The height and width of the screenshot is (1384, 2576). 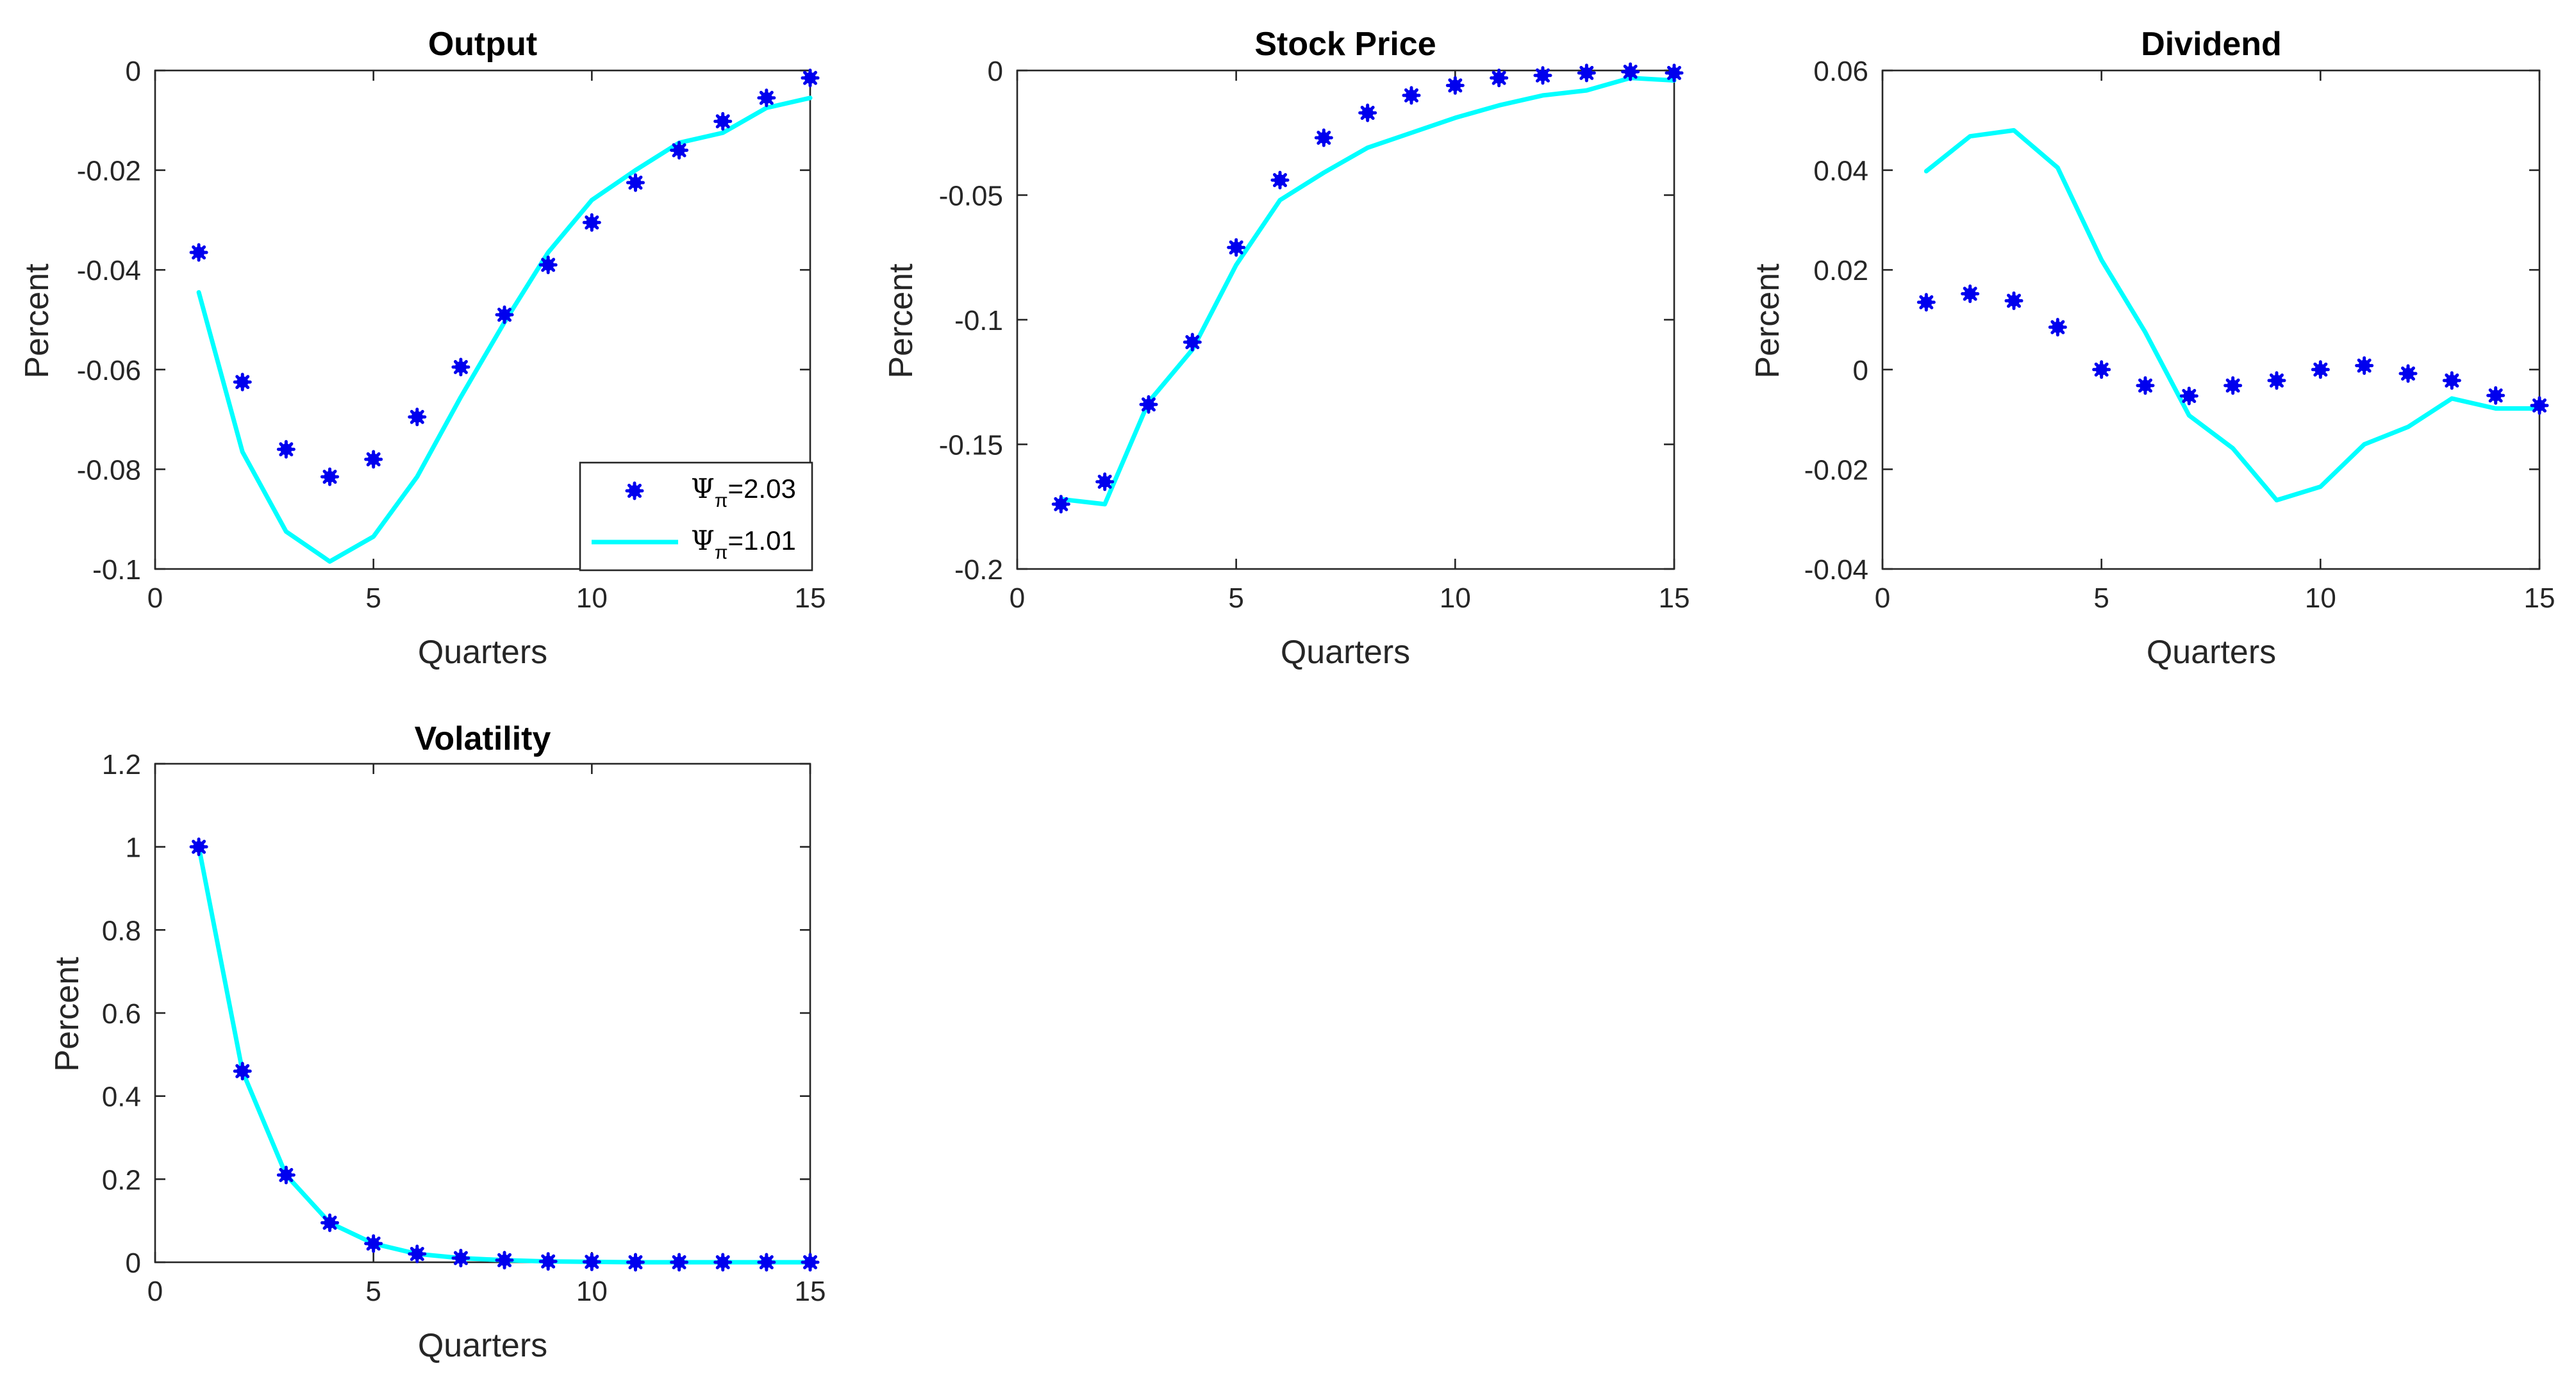 I want to click on legend: Ψπ=2.03 Ψπ=1.01, so click(x=696, y=516).